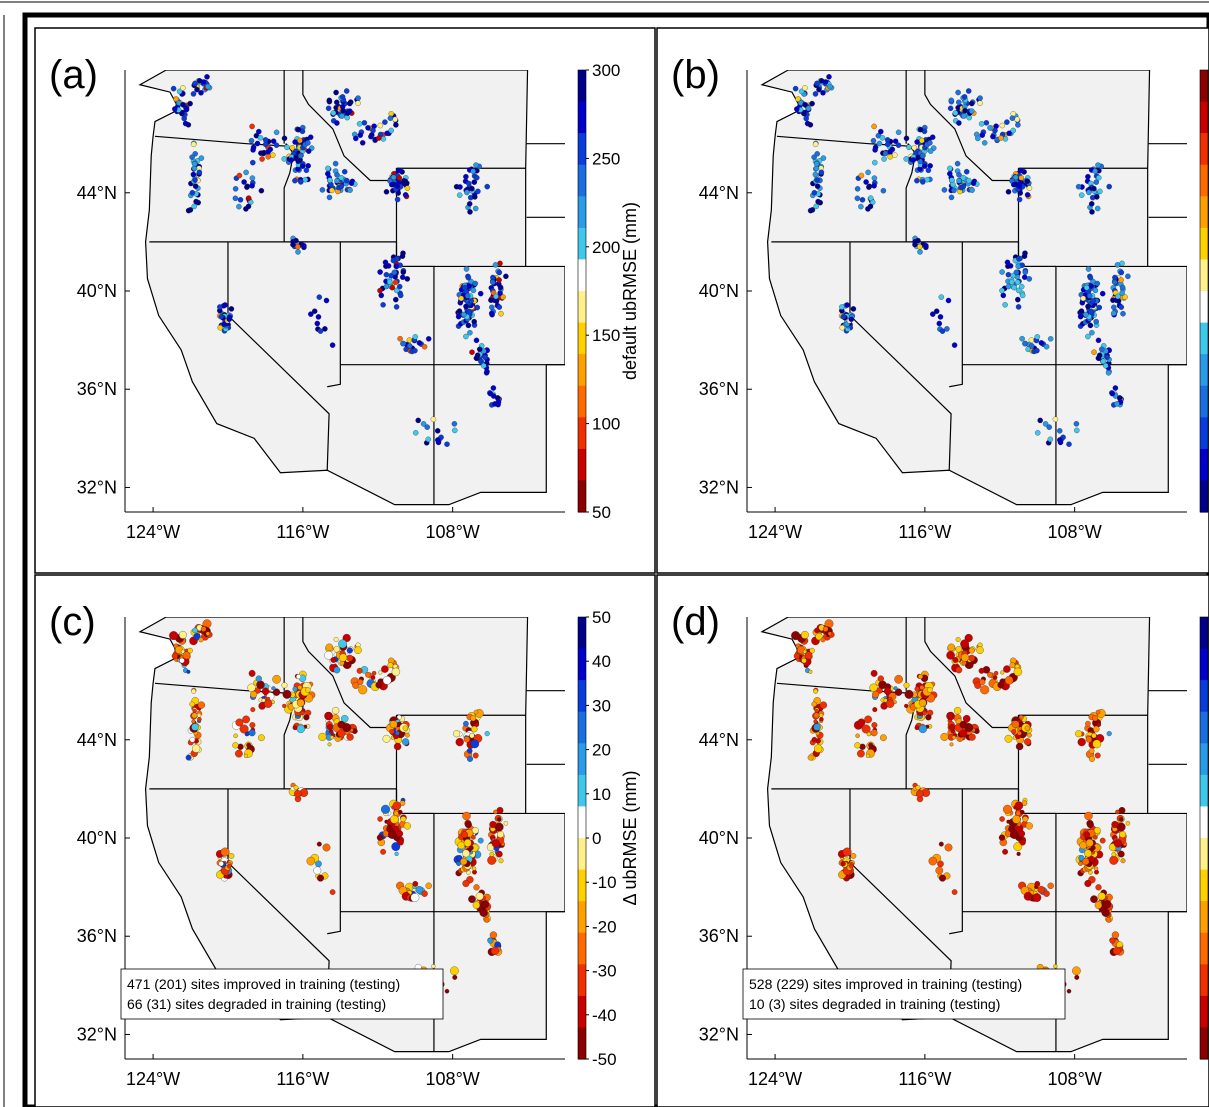 The width and height of the screenshot is (1209, 1107). I want to click on y-tick-label: 36°N, so click(97, 389).